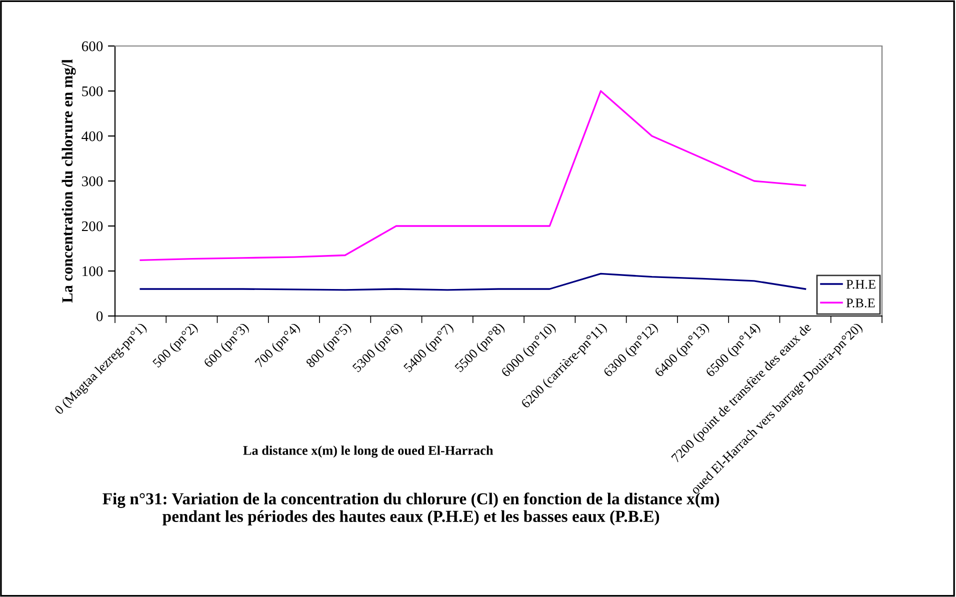  Describe the element at coordinates (92, 91) in the screenshot. I see `y-tick-label: 500` at that location.